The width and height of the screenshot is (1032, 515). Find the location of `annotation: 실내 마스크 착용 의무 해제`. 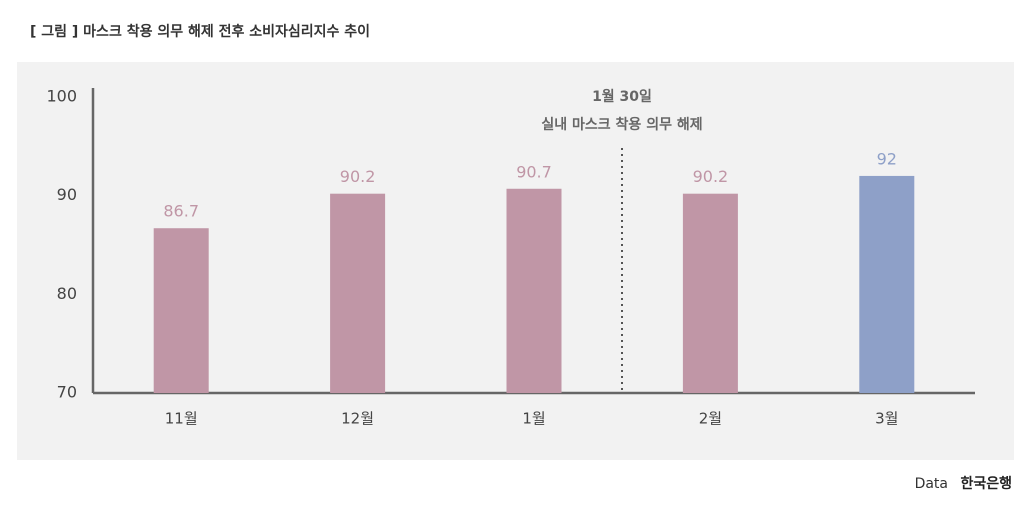

annotation: 실내 마스크 착용 의무 해제 is located at coordinates (621, 124).